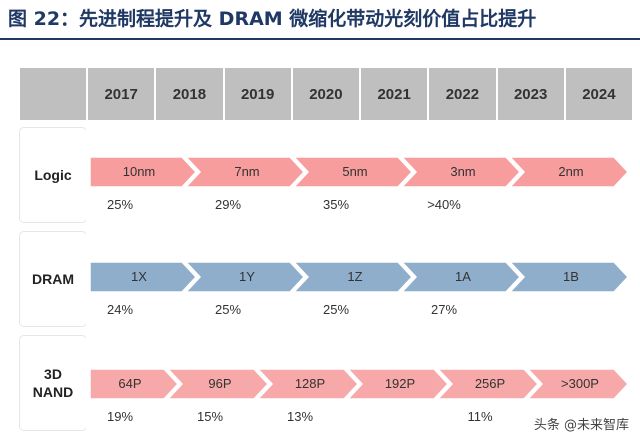 The width and height of the screenshot is (640, 440). I want to click on node-label: 3nm, so click(463, 171).